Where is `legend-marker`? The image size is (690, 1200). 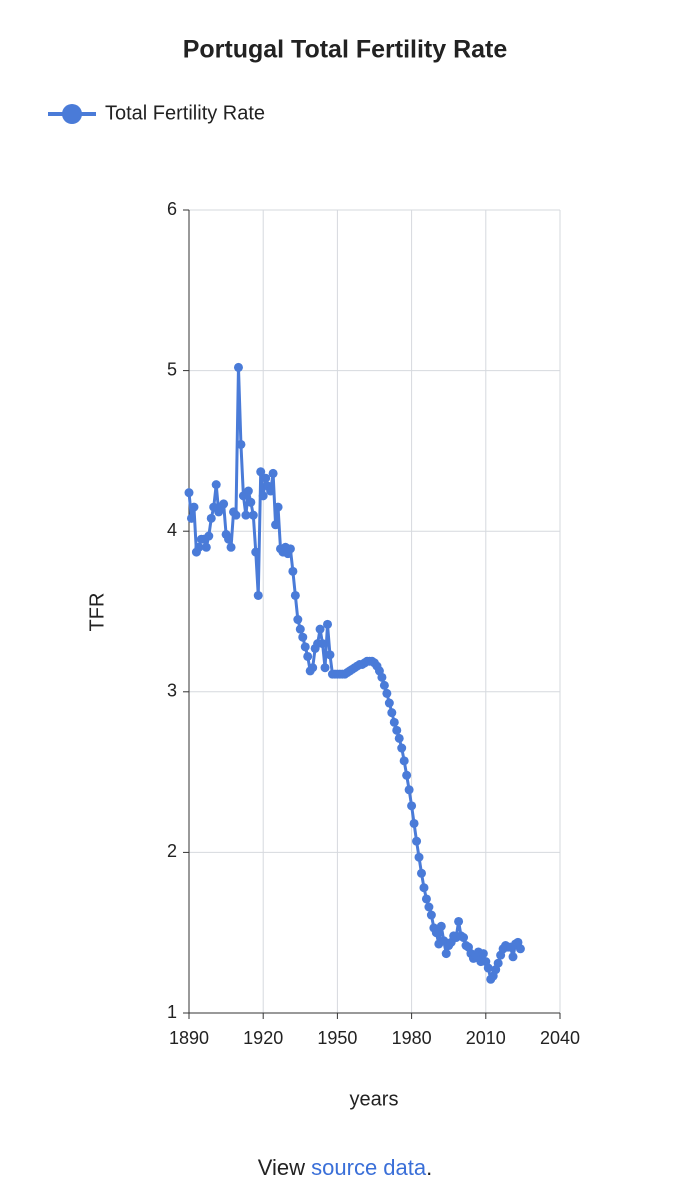
legend-marker is located at coordinates (72, 114).